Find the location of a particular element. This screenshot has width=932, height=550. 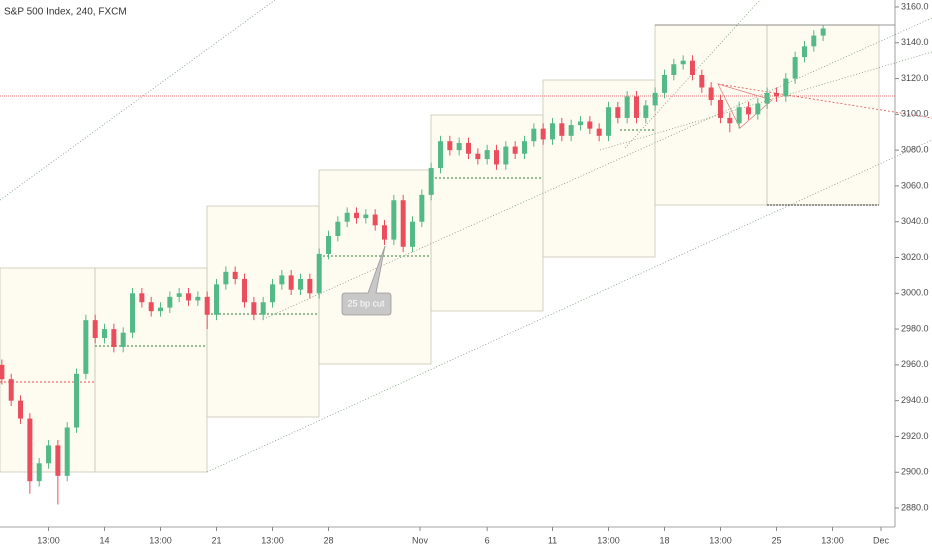

red-trend is located at coordinates (824, 101).